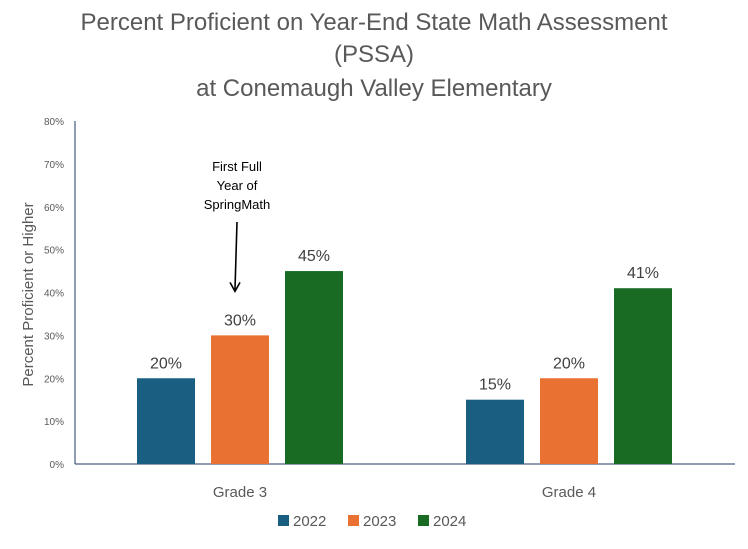 This screenshot has height=549, width=748. Describe the element at coordinates (314, 256) in the screenshot. I see `bar-data-label: 45%` at that location.